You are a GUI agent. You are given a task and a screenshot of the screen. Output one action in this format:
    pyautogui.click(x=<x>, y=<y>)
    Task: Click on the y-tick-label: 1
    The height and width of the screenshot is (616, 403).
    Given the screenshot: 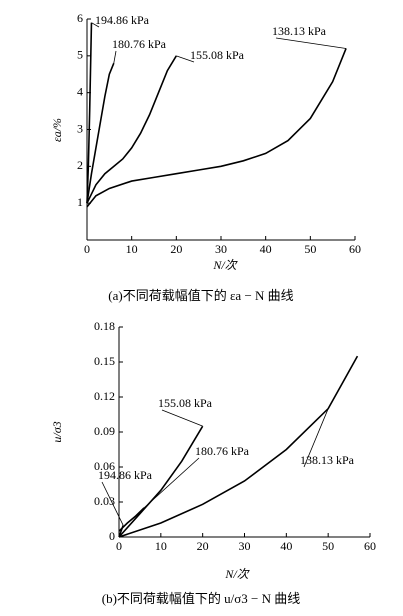 What is the action you would take?
    pyautogui.click(x=80, y=202)
    